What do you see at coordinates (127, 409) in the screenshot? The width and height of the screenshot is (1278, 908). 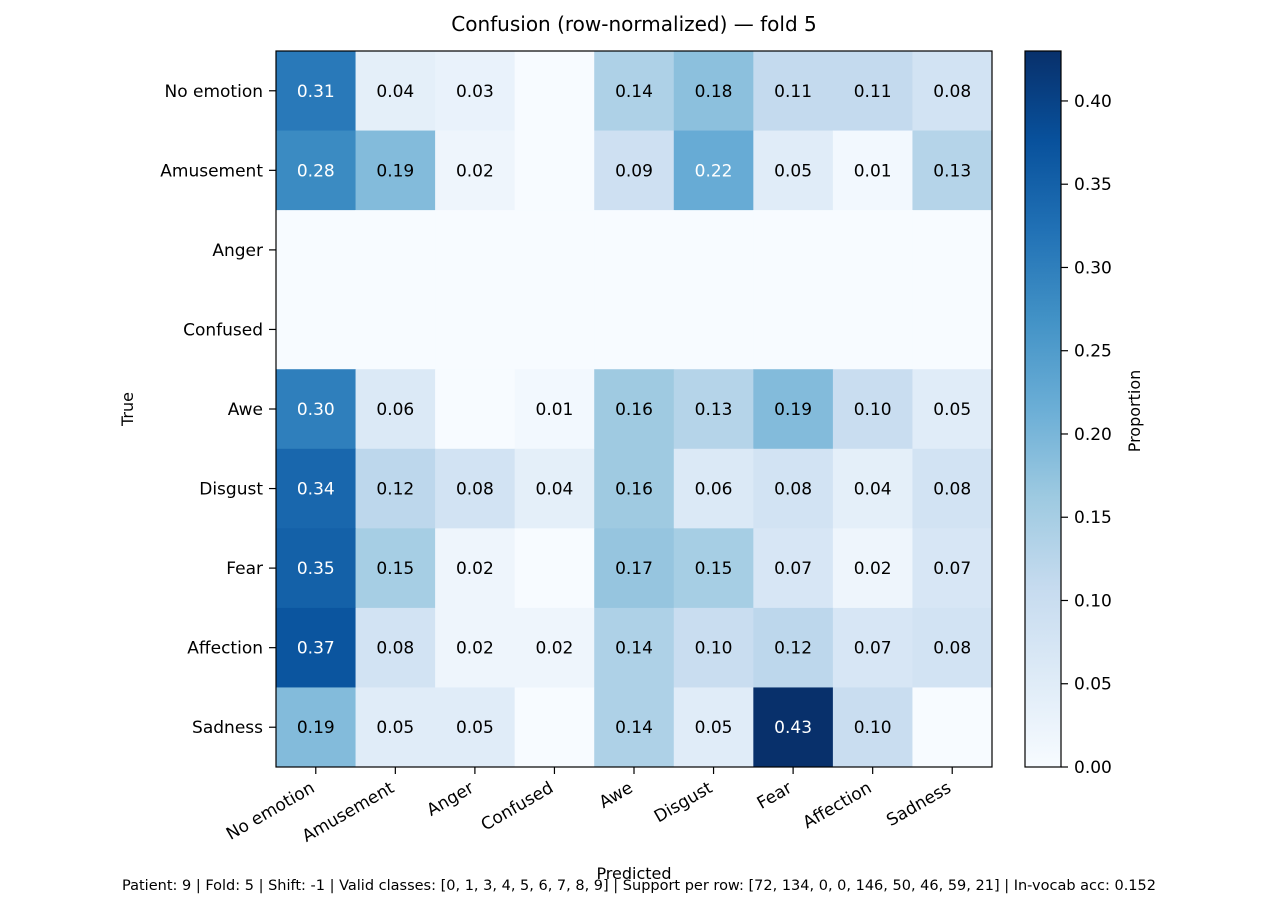 I see `y-axis-label: True` at bounding box center [127, 409].